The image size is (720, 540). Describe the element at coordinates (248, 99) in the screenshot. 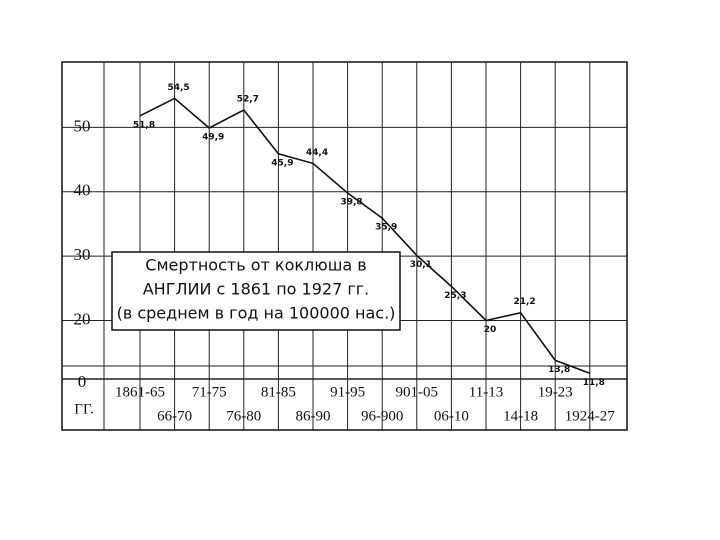

I see `data-label: 52,7` at that location.